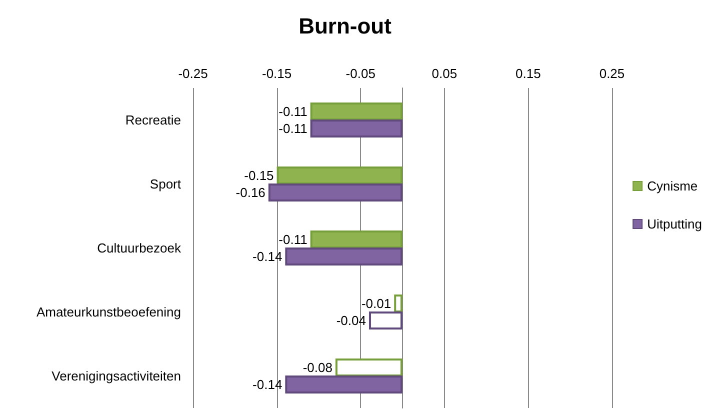  What do you see at coordinates (376, 303) in the screenshot?
I see `data-label: -0.01` at bounding box center [376, 303].